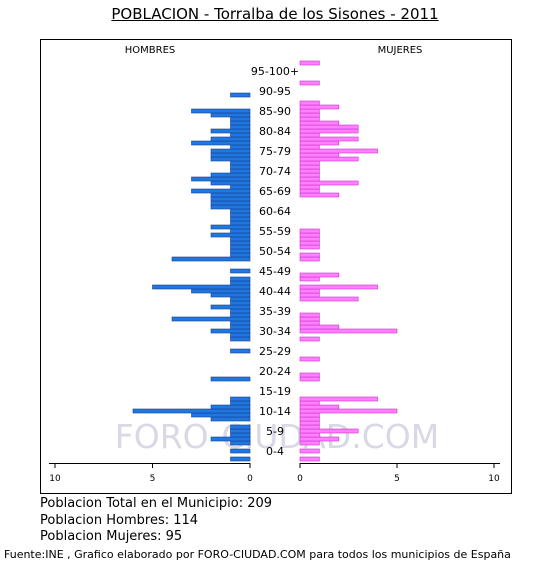 This screenshot has height=570, width=550. What do you see at coordinates (277, 436) in the screenshot?
I see `watermark: FORO-CIUDAD.COM` at bounding box center [277, 436].